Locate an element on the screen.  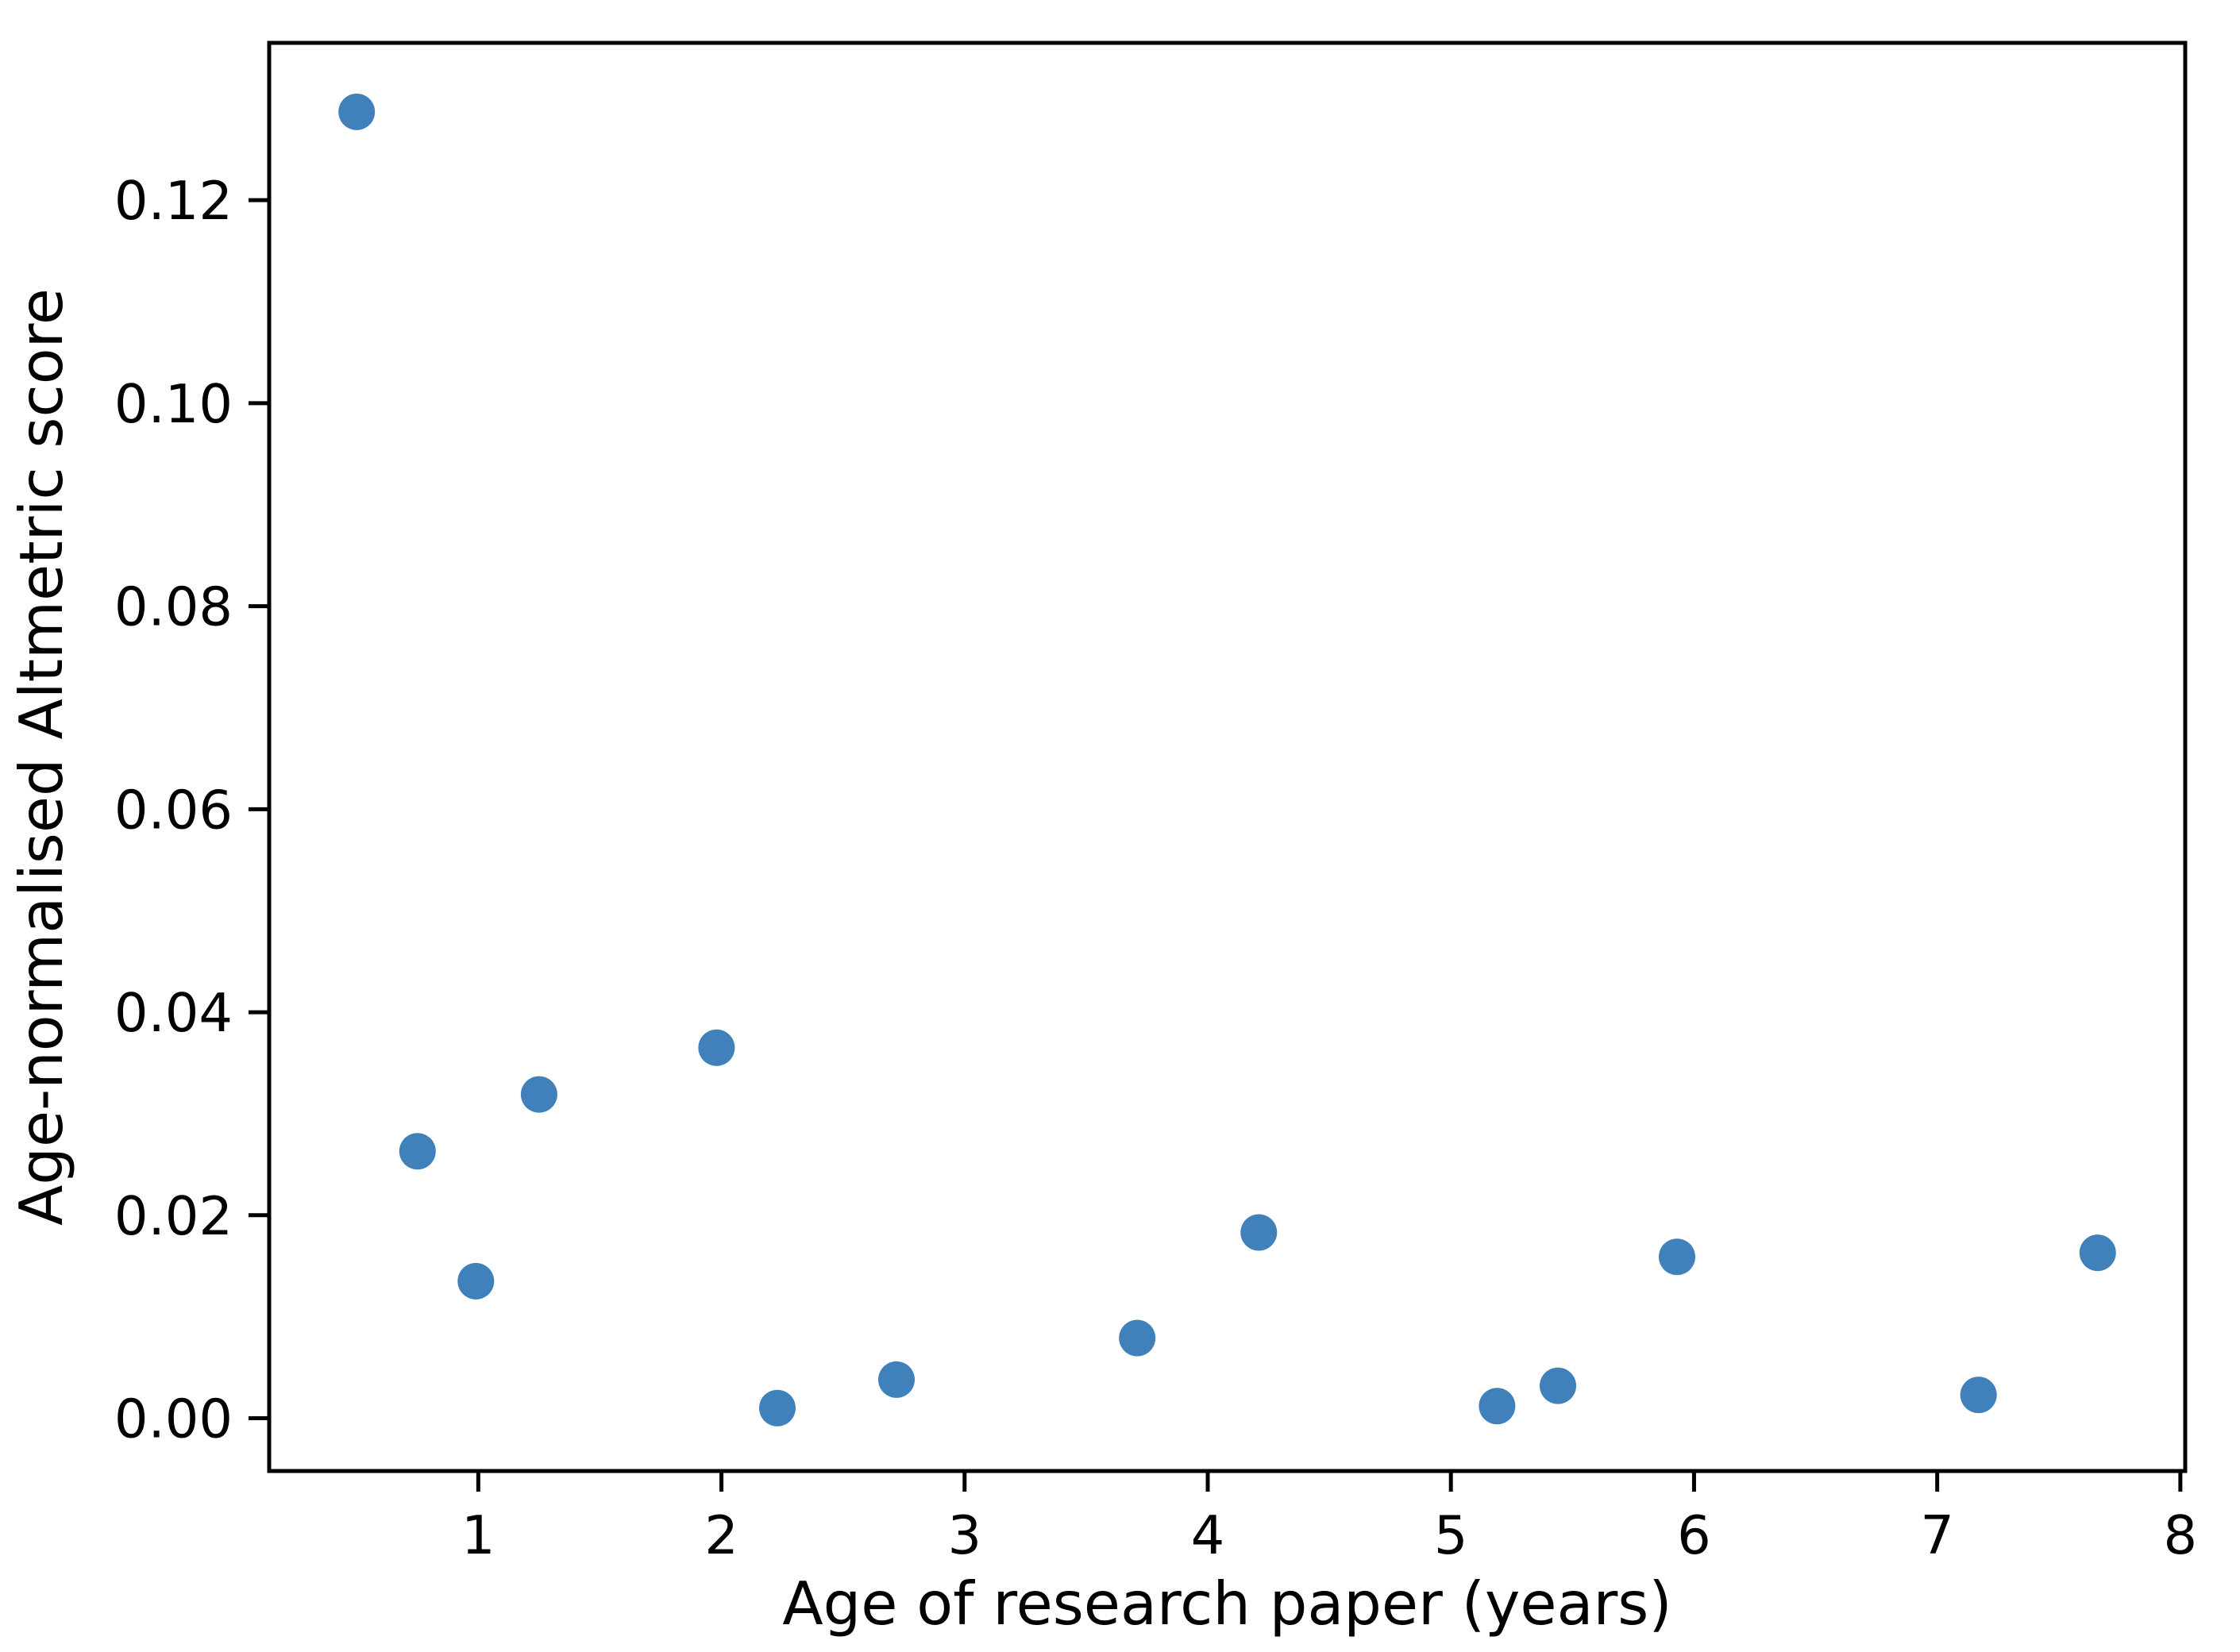
x-axis-tick-labels: 1 2 3 4 5 6 7 8 is located at coordinates (1329, 1535).